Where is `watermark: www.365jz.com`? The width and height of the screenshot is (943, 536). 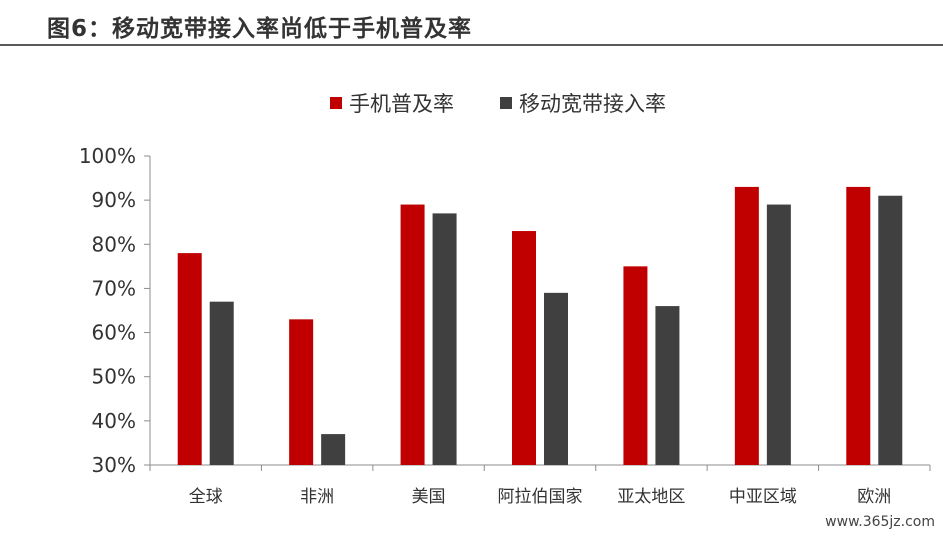 watermark: www.365jz.com is located at coordinates (880, 522).